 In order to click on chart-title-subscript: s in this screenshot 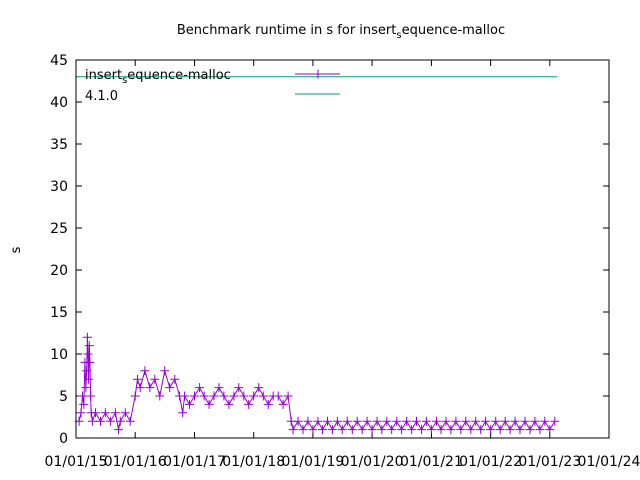, I will do `click(398, 35)`.